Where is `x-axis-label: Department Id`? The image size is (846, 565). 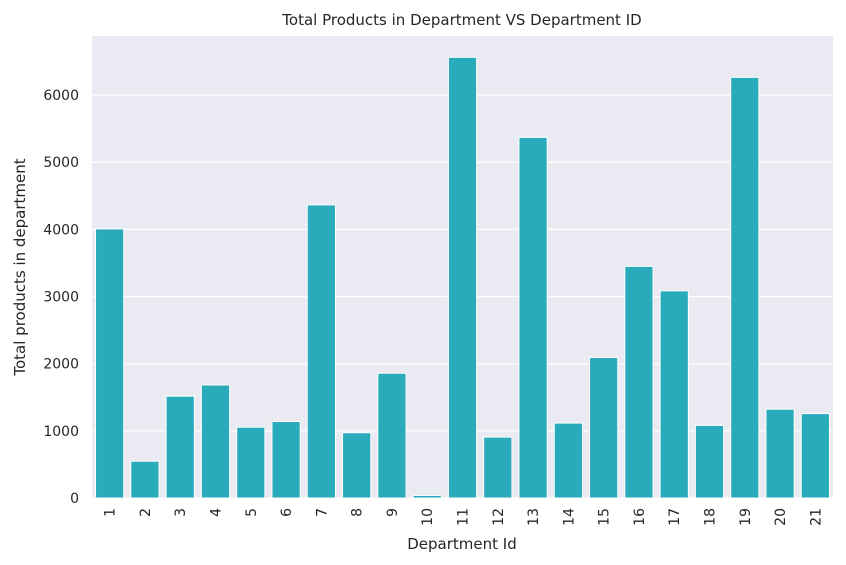 x-axis-label: Department Id is located at coordinates (461, 544).